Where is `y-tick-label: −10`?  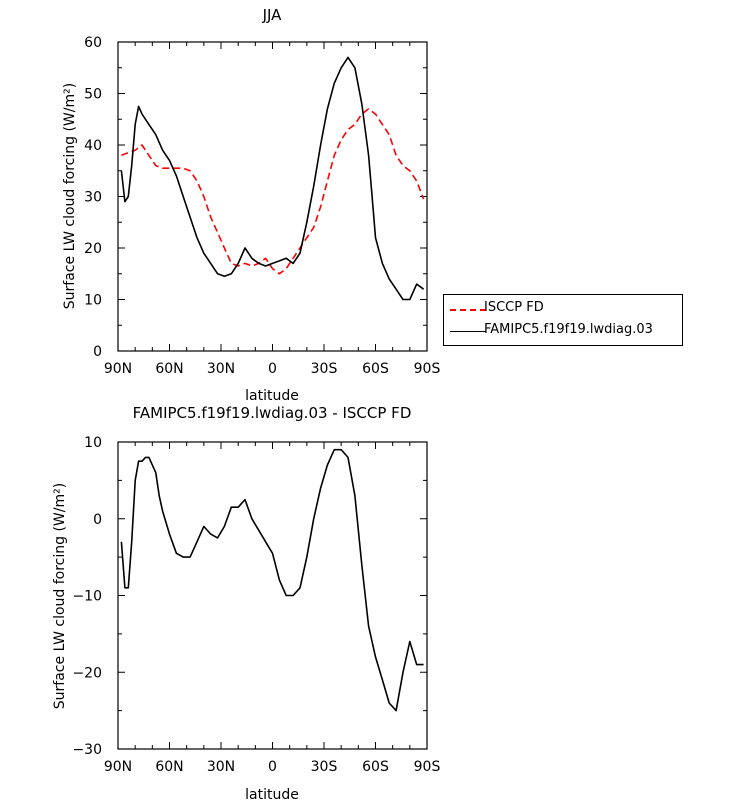 y-tick-label: −10 is located at coordinates (87, 597).